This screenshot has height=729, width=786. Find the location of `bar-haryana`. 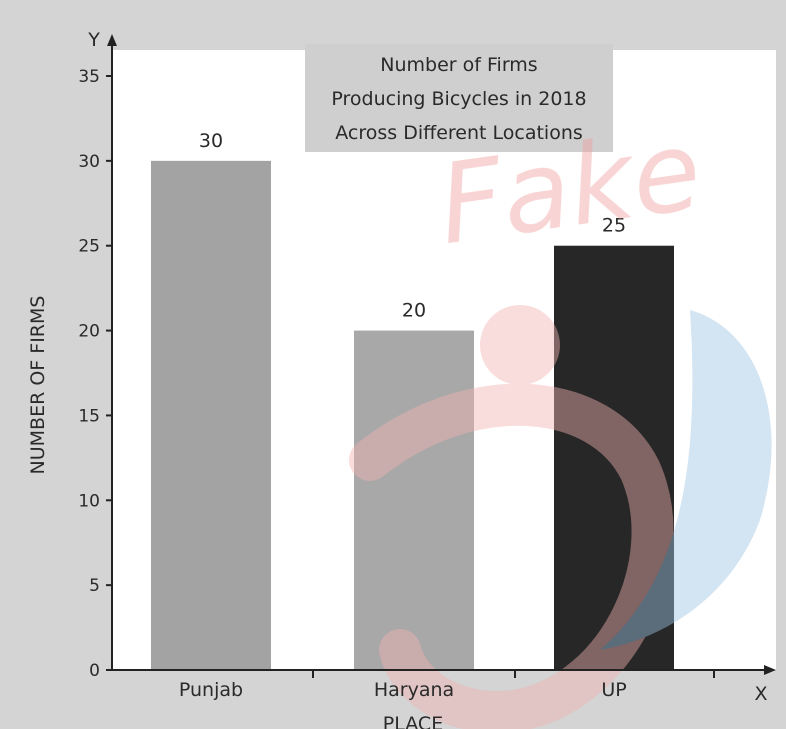

bar-haryana is located at coordinates (414, 500).